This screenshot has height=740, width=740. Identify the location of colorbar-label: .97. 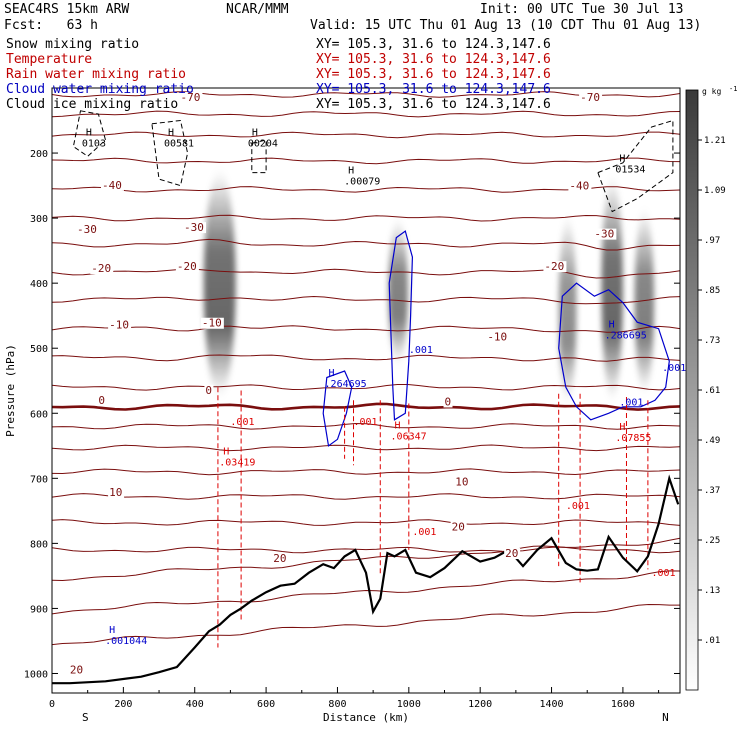
(712, 241).